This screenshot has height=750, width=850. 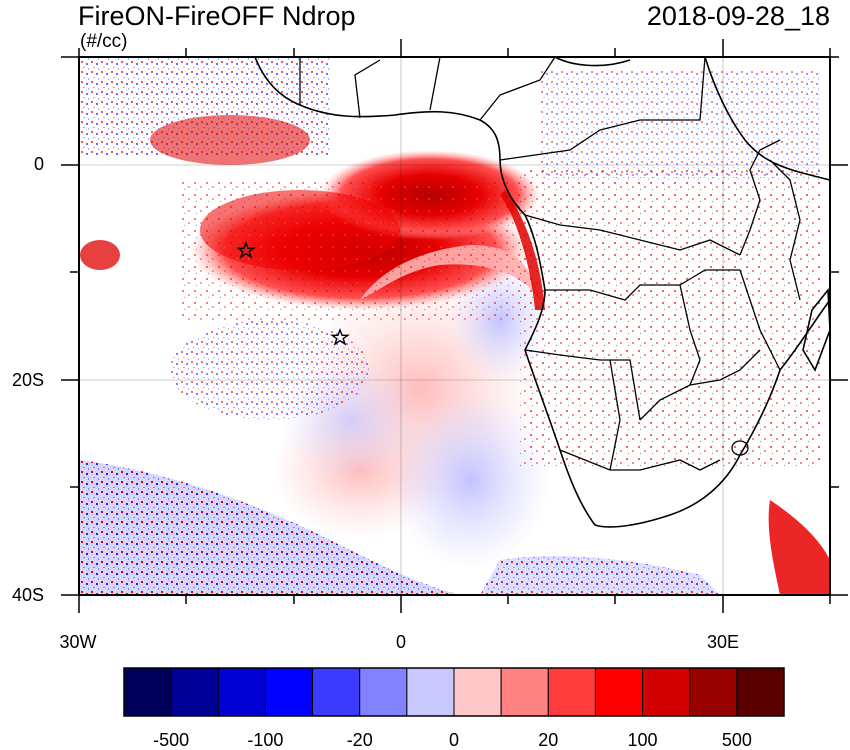 What do you see at coordinates (723, 642) in the screenshot?
I see `lon-label-30e: 30E` at bounding box center [723, 642].